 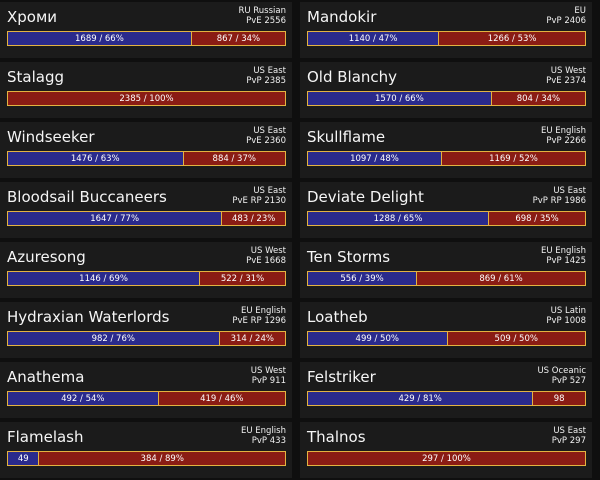 What do you see at coordinates (161, 458) in the screenshot?
I see `horde-segment: 384 / 89%` at bounding box center [161, 458].